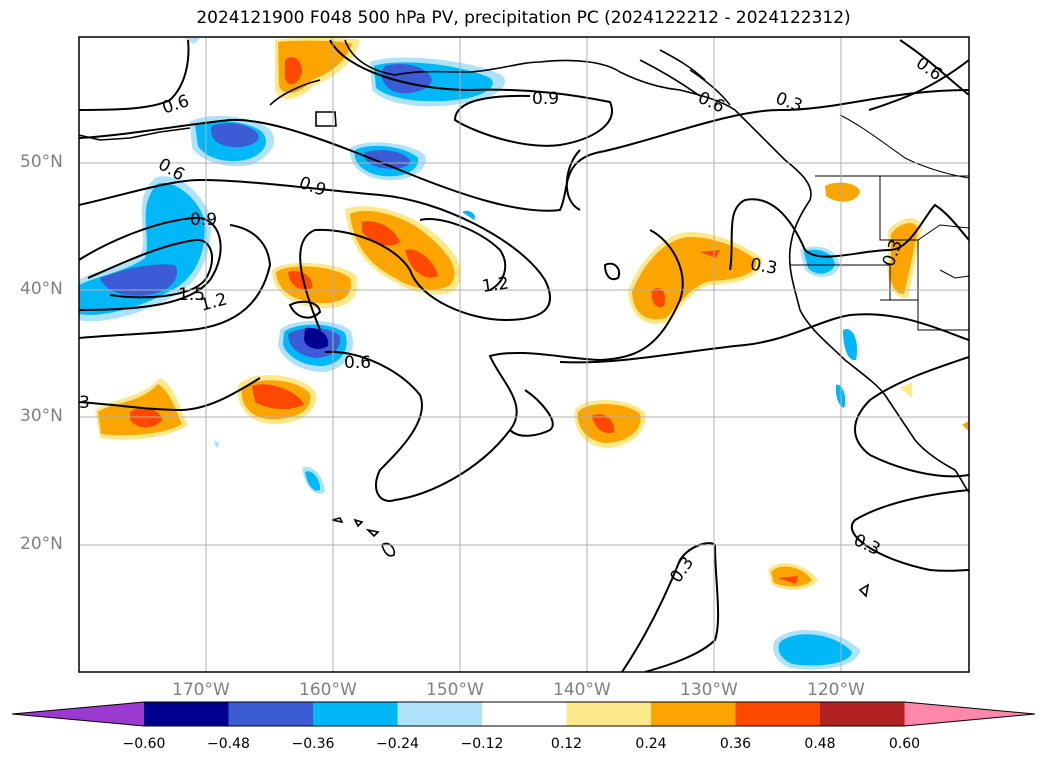 This screenshot has height=765, width=1047. What do you see at coordinates (969, 714) in the screenshot?
I see `colorbar-high-extend` at bounding box center [969, 714].